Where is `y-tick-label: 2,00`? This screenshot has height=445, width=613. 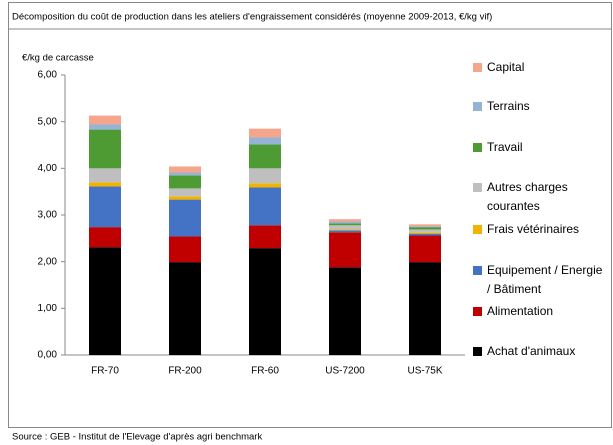
y-tick-label: 2,00 is located at coordinates (48, 261).